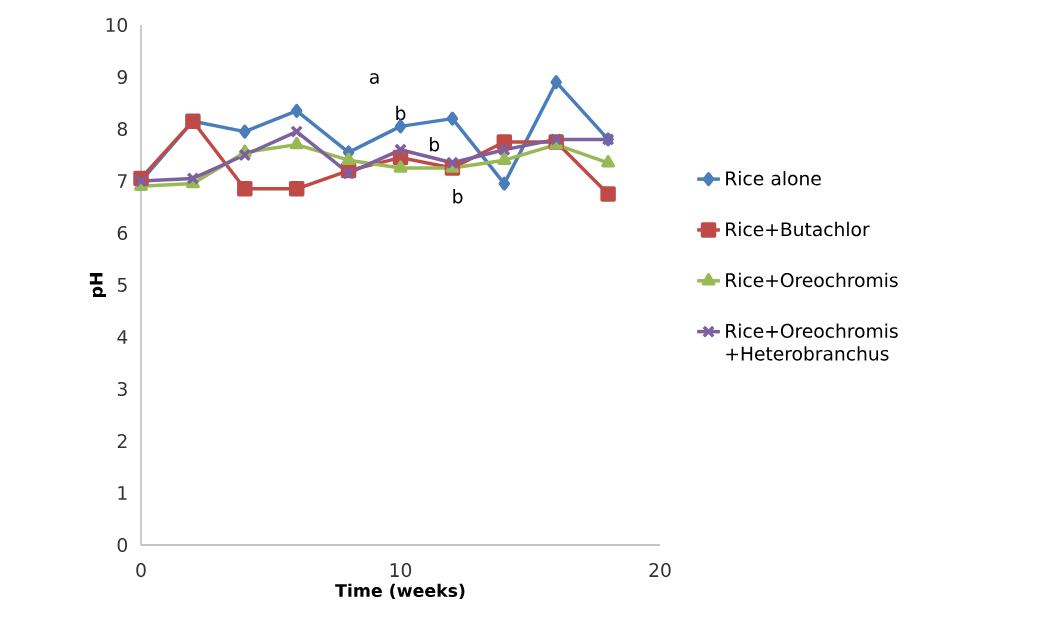 The height and width of the screenshot is (637, 1044). What do you see at coordinates (117, 25) in the screenshot?
I see `y-tick-label: 10` at bounding box center [117, 25].